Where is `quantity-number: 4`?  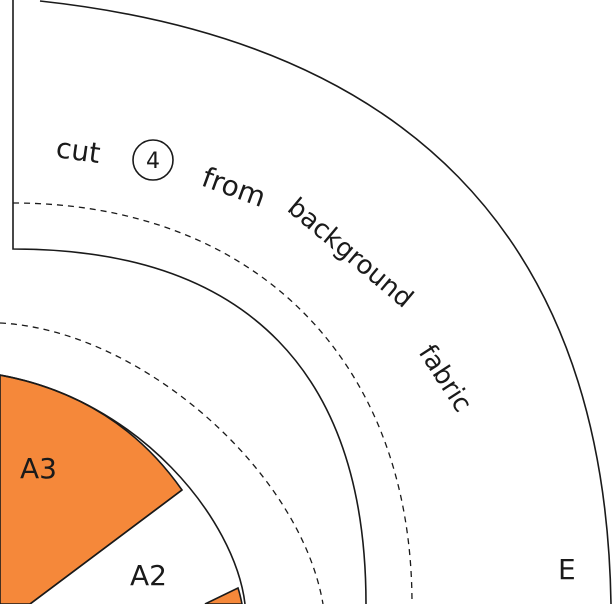
quantity-number: 4 is located at coordinates (153, 161).